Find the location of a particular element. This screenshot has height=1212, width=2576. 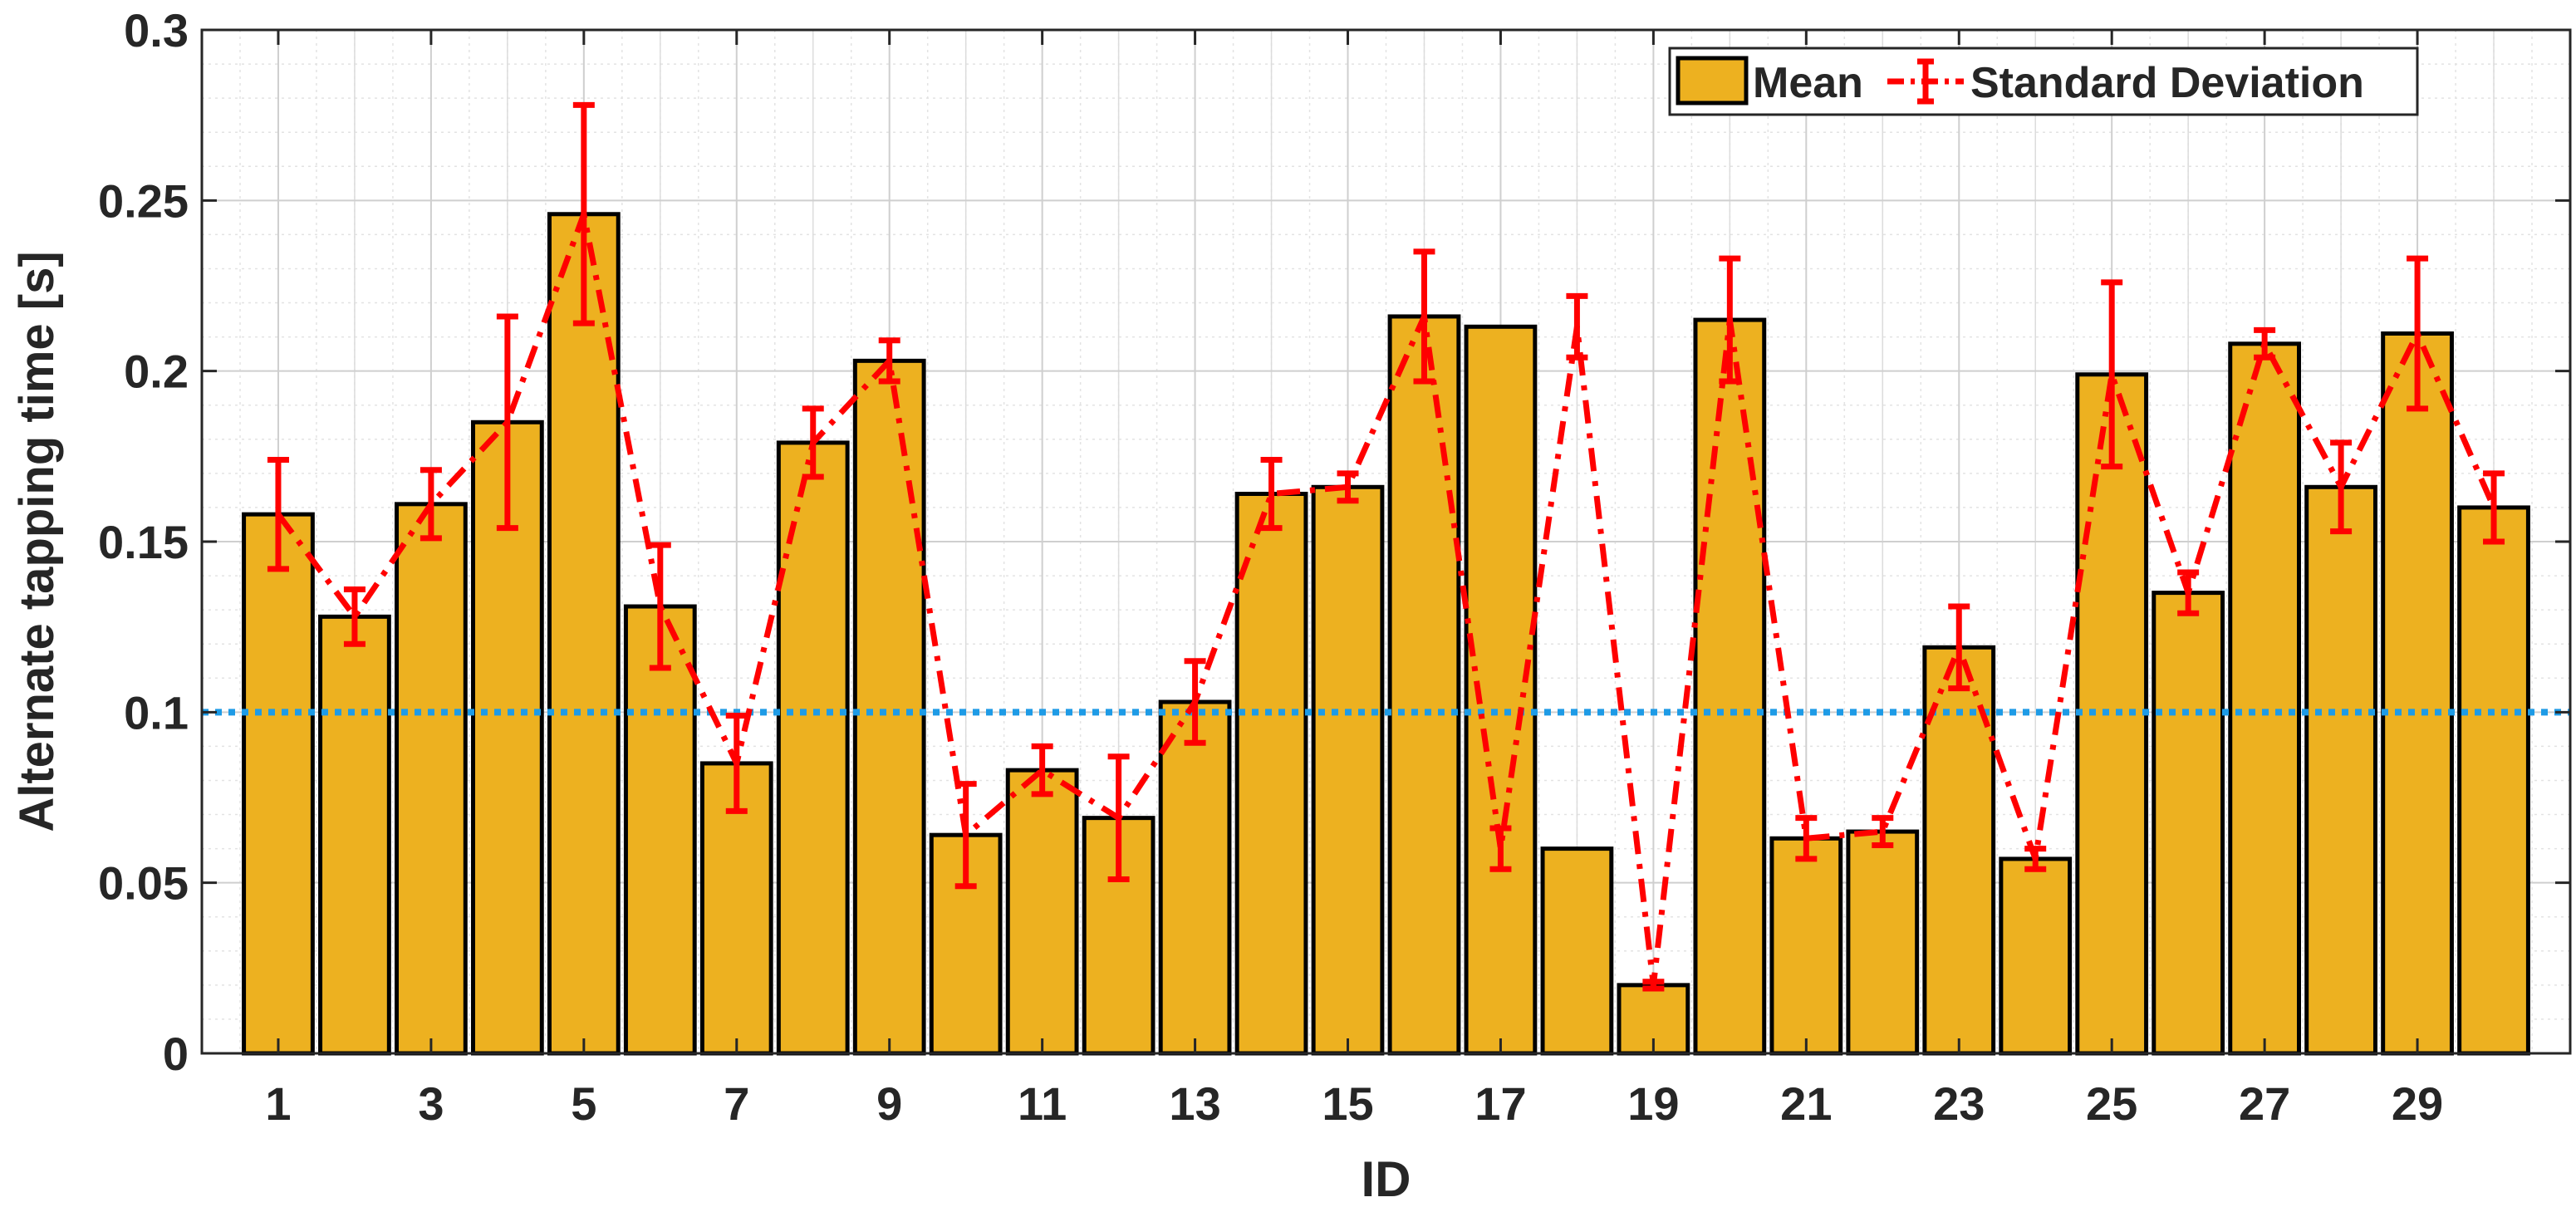

x-tick-label: 25 is located at coordinates (2111, 1103).